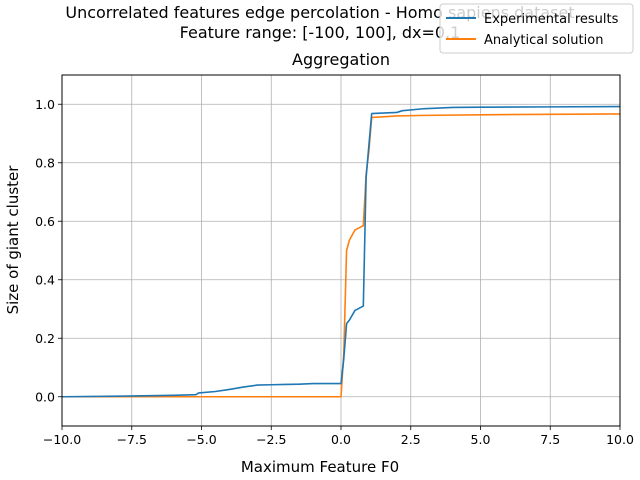 Image resolution: width=640 pixels, height=480 pixels. I want to click on legend: Experimental results Analytical solution, so click(536, 28).